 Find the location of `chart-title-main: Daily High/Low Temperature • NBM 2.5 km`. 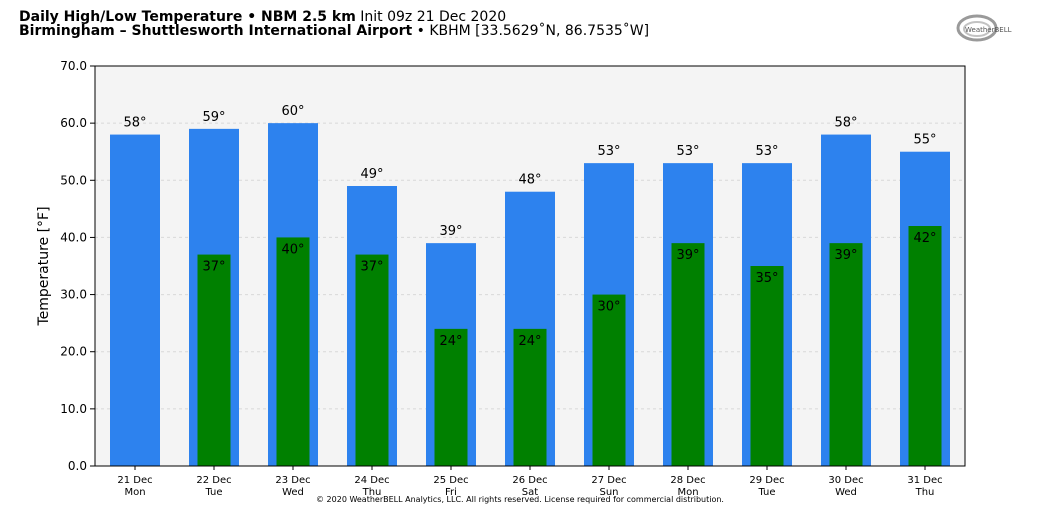

chart-title-main: Daily High/Low Temperature • NBM 2.5 km is located at coordinates (187, 17).